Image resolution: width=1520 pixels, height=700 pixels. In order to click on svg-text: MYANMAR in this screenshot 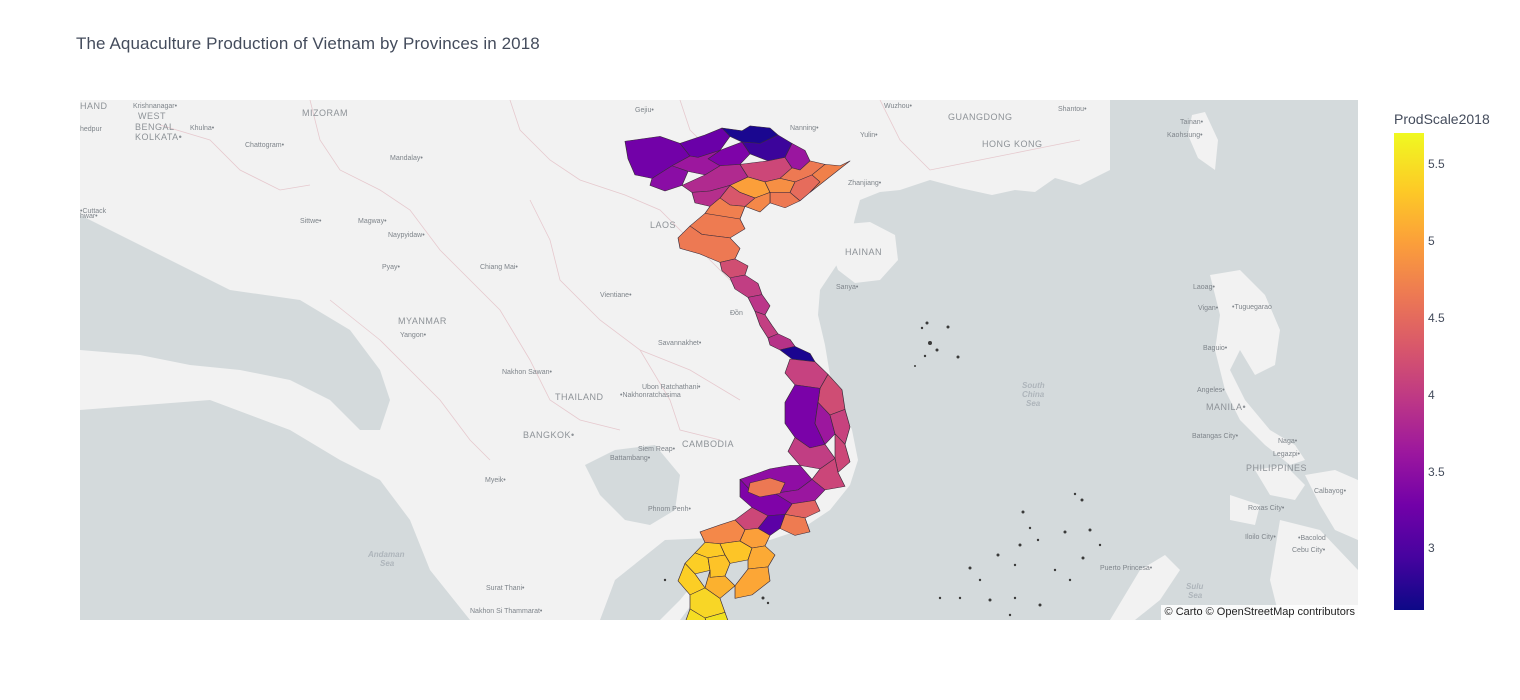, I will do `click(422, 321)`.